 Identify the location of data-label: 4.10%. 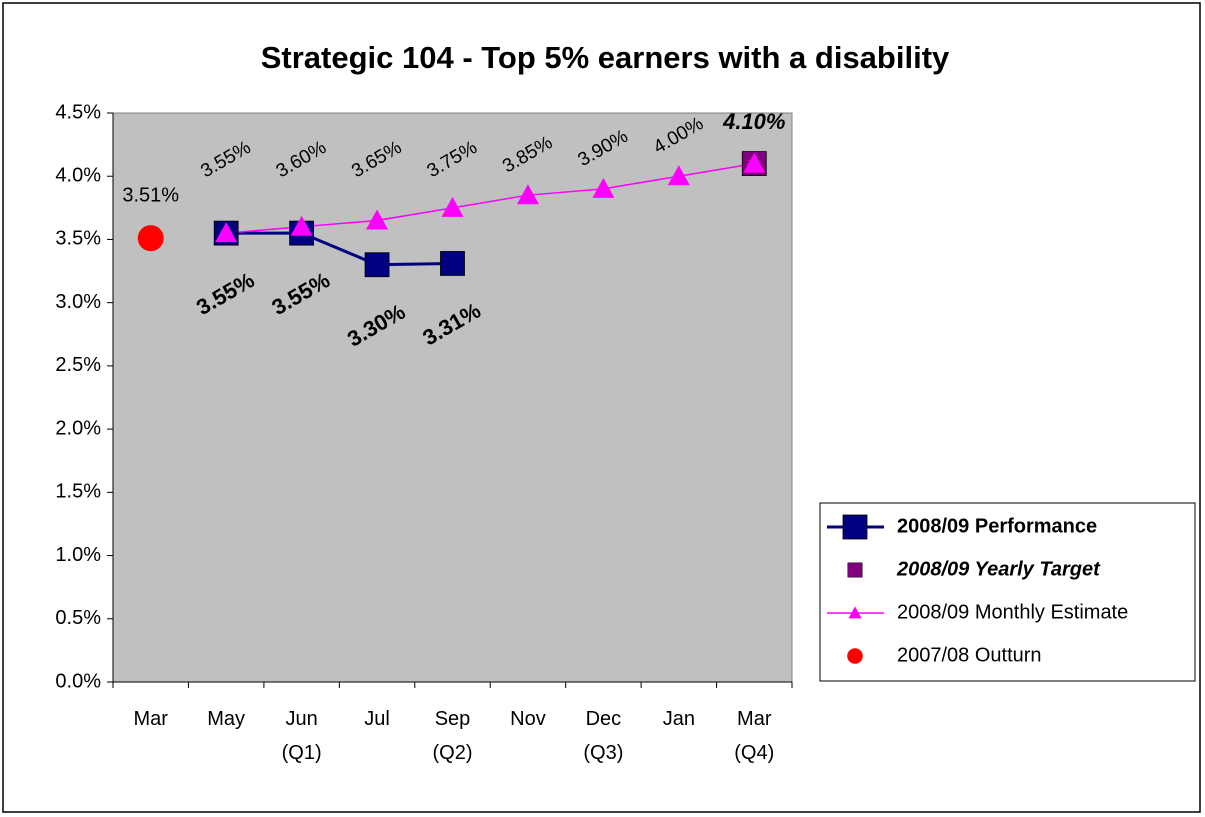
(753, 121).